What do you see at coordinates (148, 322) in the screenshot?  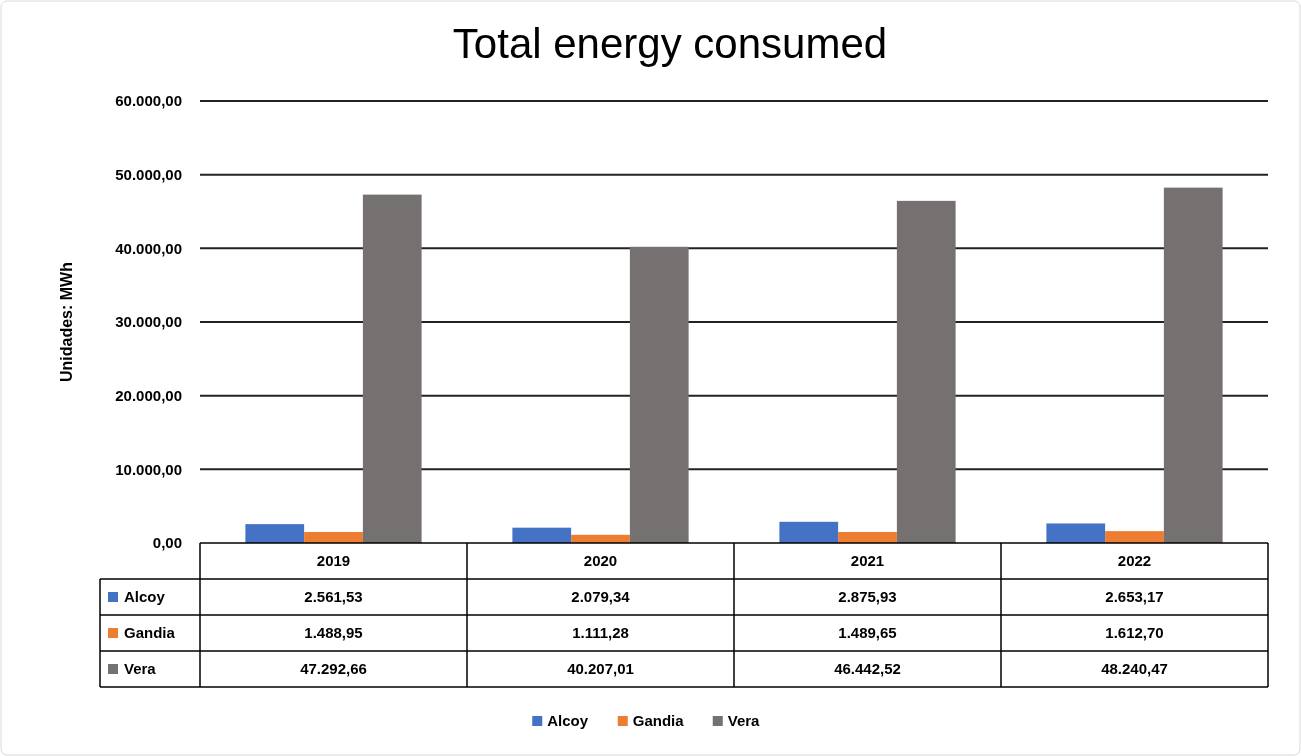 I see `y-tick-label: 30.000,00` at bounding box center [148, 322].